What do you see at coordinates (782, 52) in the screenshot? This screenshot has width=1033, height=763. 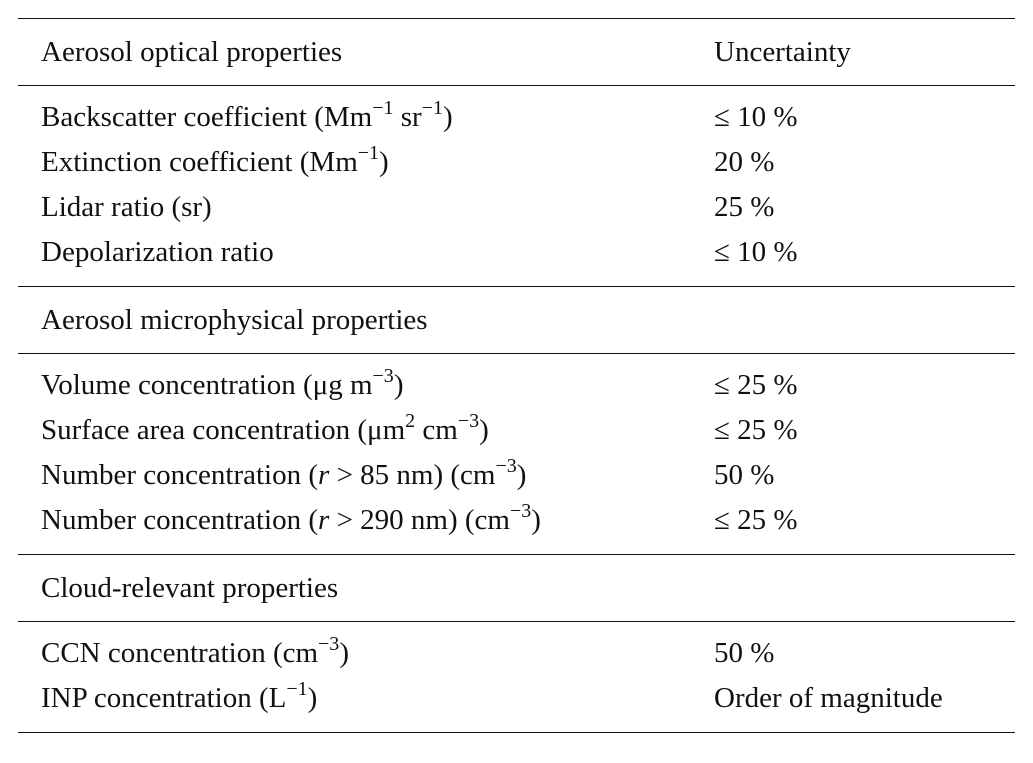 I see `header-col2: Uncertainty` at bounding box center [782, 52].